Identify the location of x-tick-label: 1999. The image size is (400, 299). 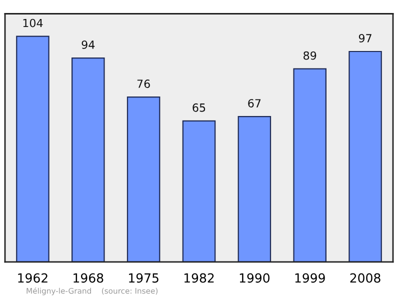
(310, 278).